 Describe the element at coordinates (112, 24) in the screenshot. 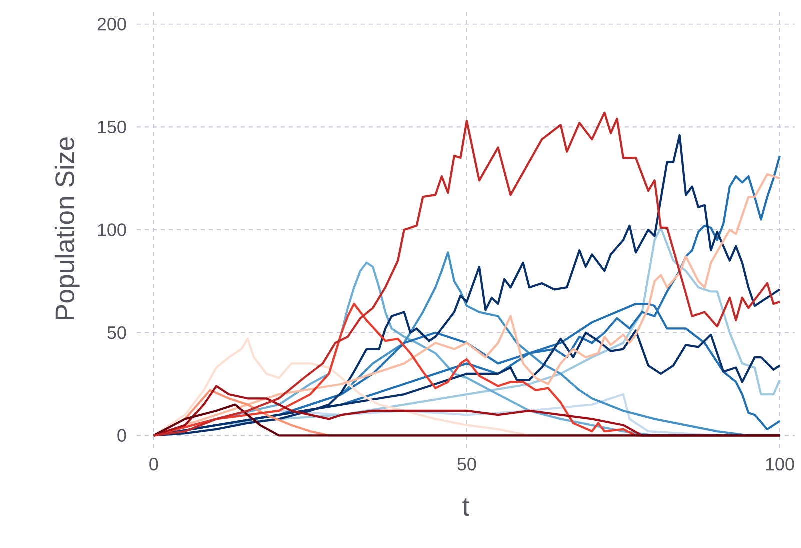

I see `y-tick-label: 200` at that location.